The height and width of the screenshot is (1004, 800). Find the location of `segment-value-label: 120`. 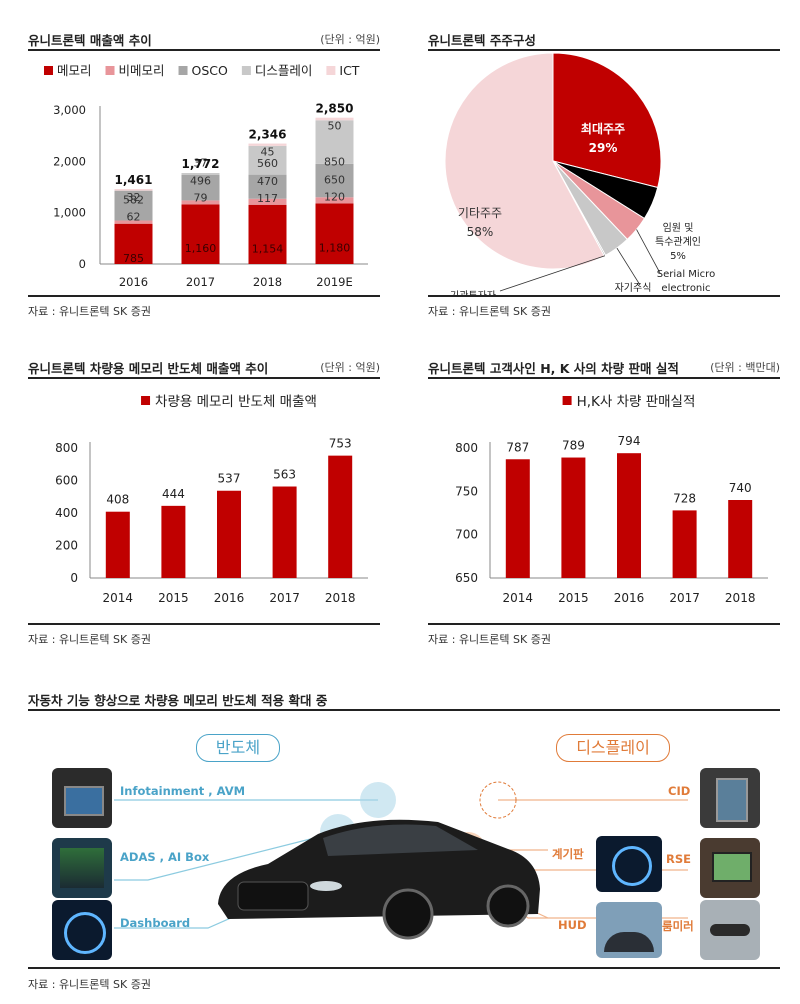

segment-value-label: 120 is located at coordinates (334, 196).